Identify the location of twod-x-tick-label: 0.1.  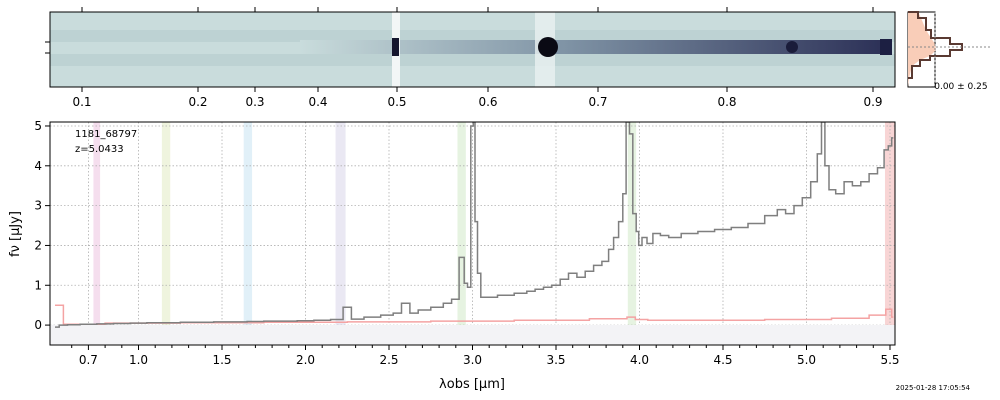
(81, 102).